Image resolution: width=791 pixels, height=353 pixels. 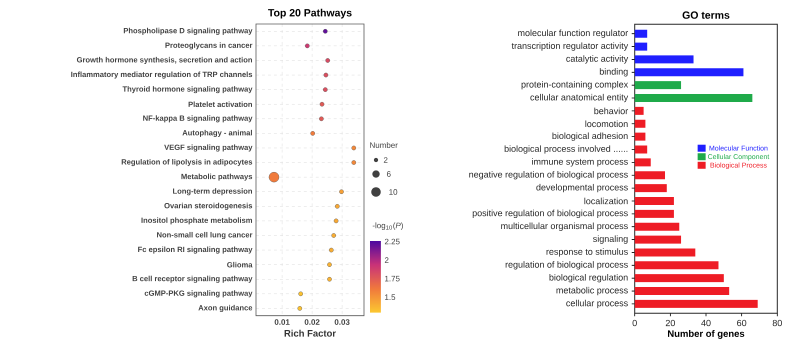 I want to click on y-tick-label: multicellular organismal process, so click(x=564, y=226).